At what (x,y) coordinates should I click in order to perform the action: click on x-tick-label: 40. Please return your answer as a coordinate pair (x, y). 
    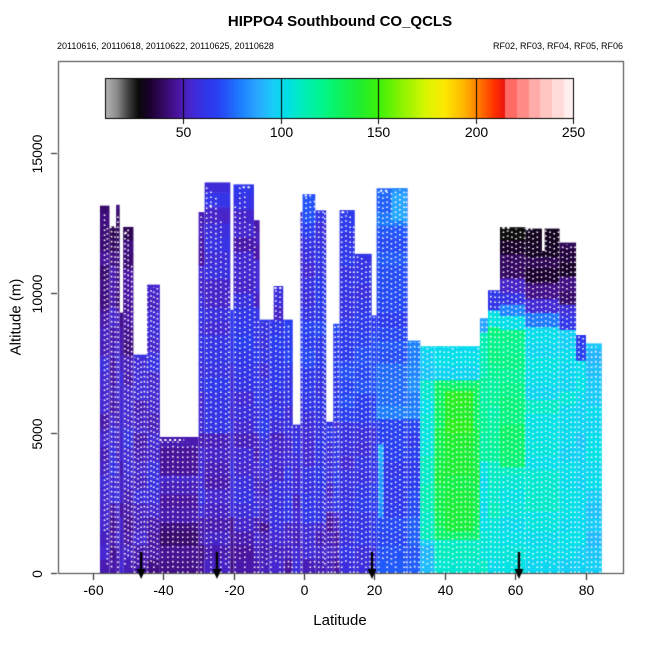
    Looking at the image, I should click on (445, 590).